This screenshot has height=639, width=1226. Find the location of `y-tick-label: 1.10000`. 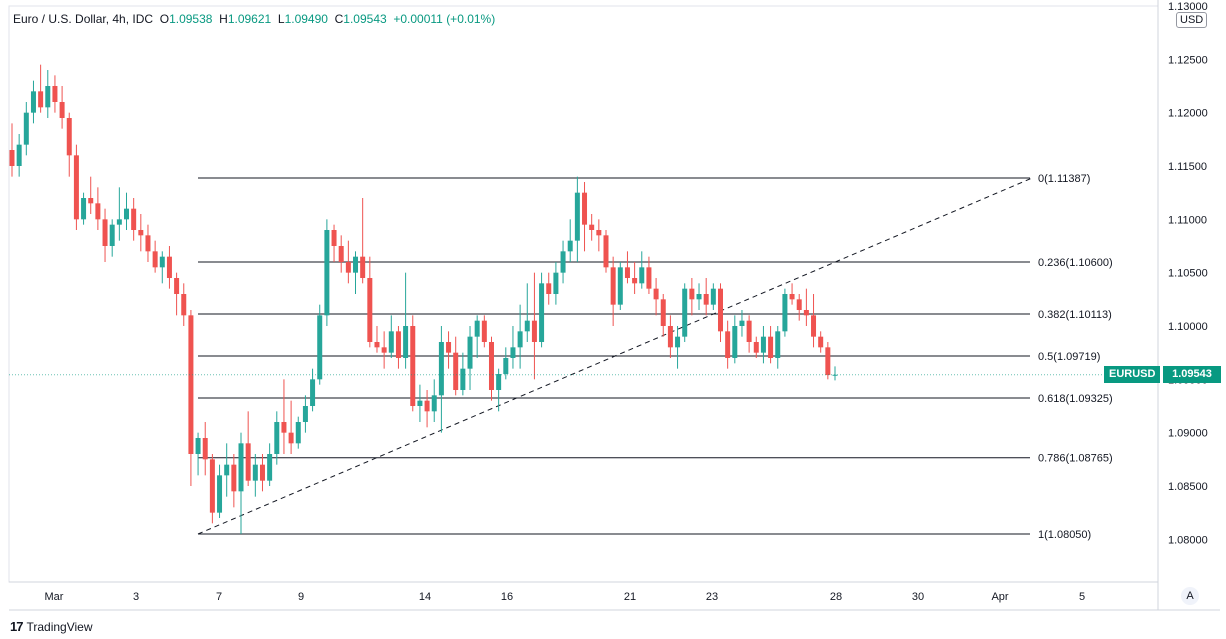

y-tick-label: 1.10000 is located at coordinates (1188, 327).